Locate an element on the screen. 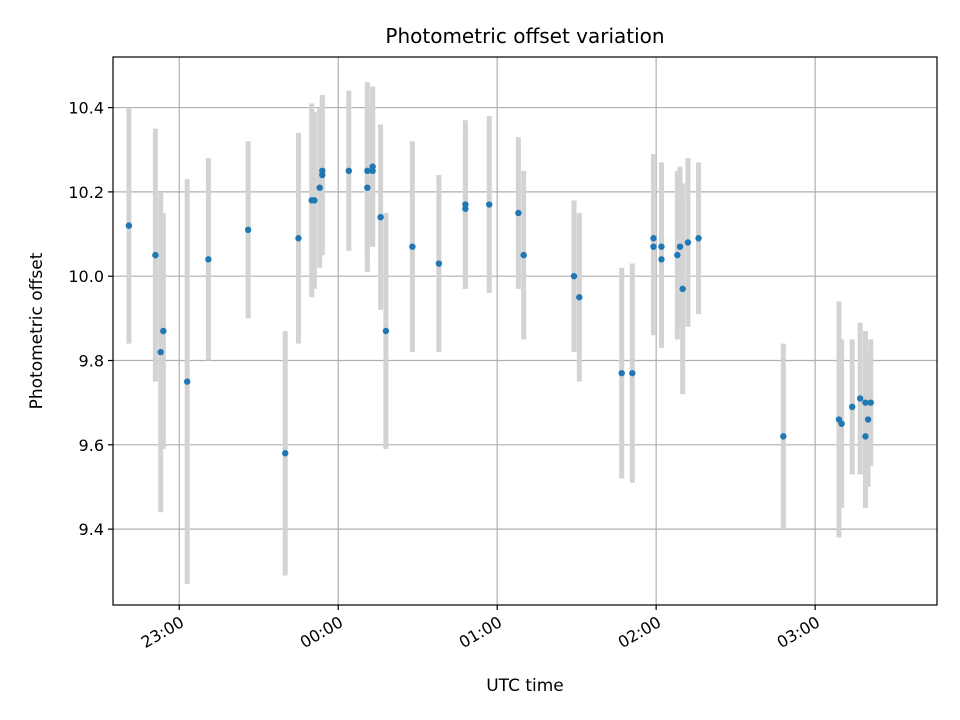 This screenshot has width=960, height=720. y-axis-label: Photometric offset is located at coordinates (37, 330).